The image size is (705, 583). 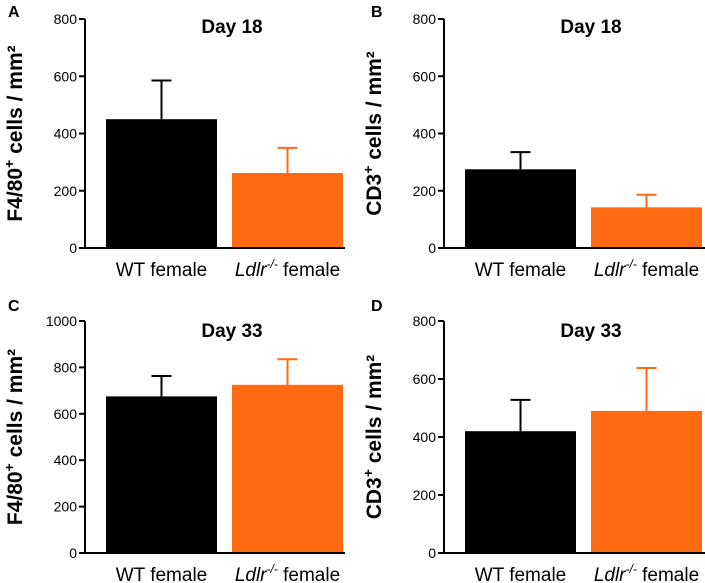 I want to click on y-tick-label: 1000, so click(x=61, y=321).